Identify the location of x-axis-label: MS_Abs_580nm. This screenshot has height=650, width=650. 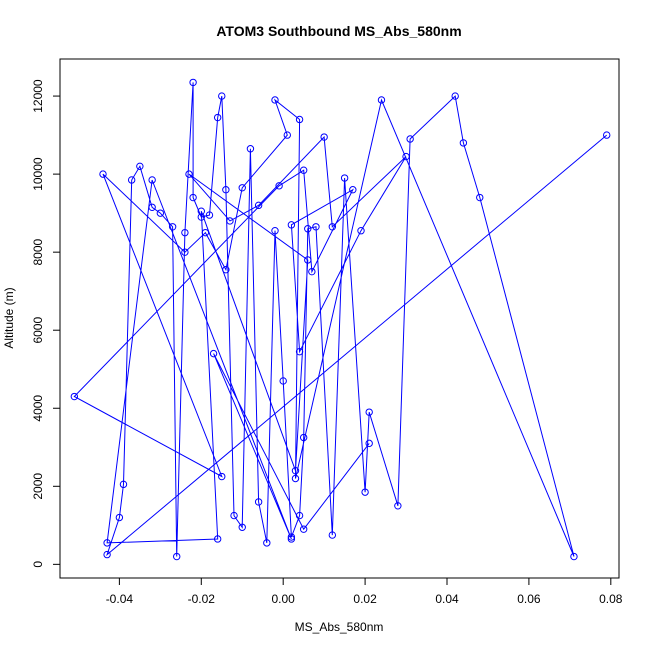
(339, 627).